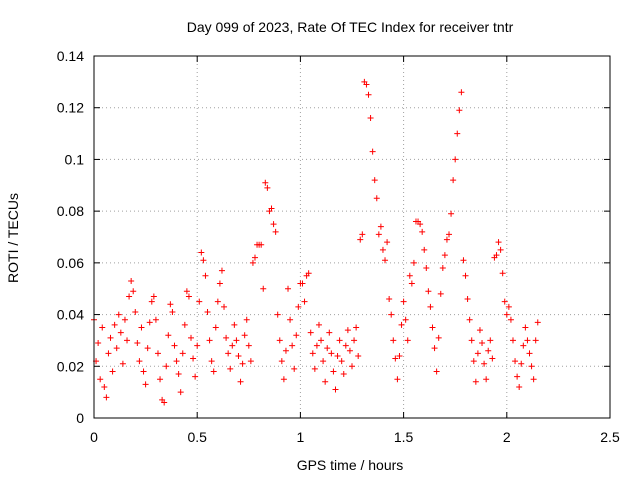 Image resolution: width=640 pixels, height=480 pixels. What do you see at coordinates (70, 263) in the screenshot?
I see `y-tick-label: 0.06` at bounding box center [70, 263].